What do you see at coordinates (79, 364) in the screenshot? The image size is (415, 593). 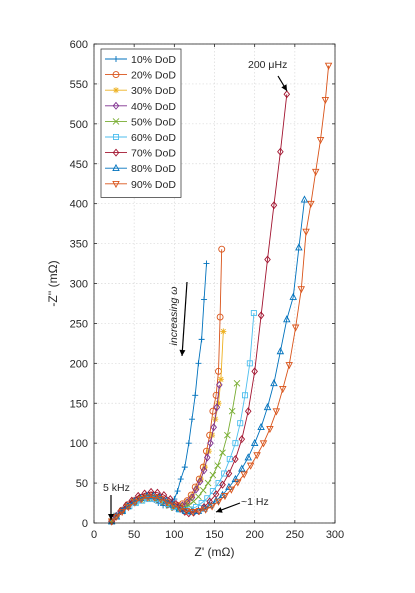 I see `y-tick-label: 200` at bounding box center [79, 364].